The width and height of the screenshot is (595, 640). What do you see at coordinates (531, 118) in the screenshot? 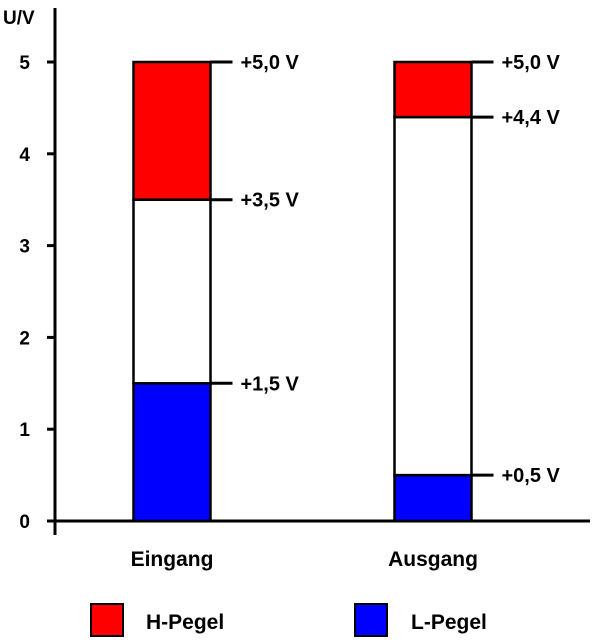
I see `level-label-ausgang-1: +4,4 V` at bounding box center [531, 118].